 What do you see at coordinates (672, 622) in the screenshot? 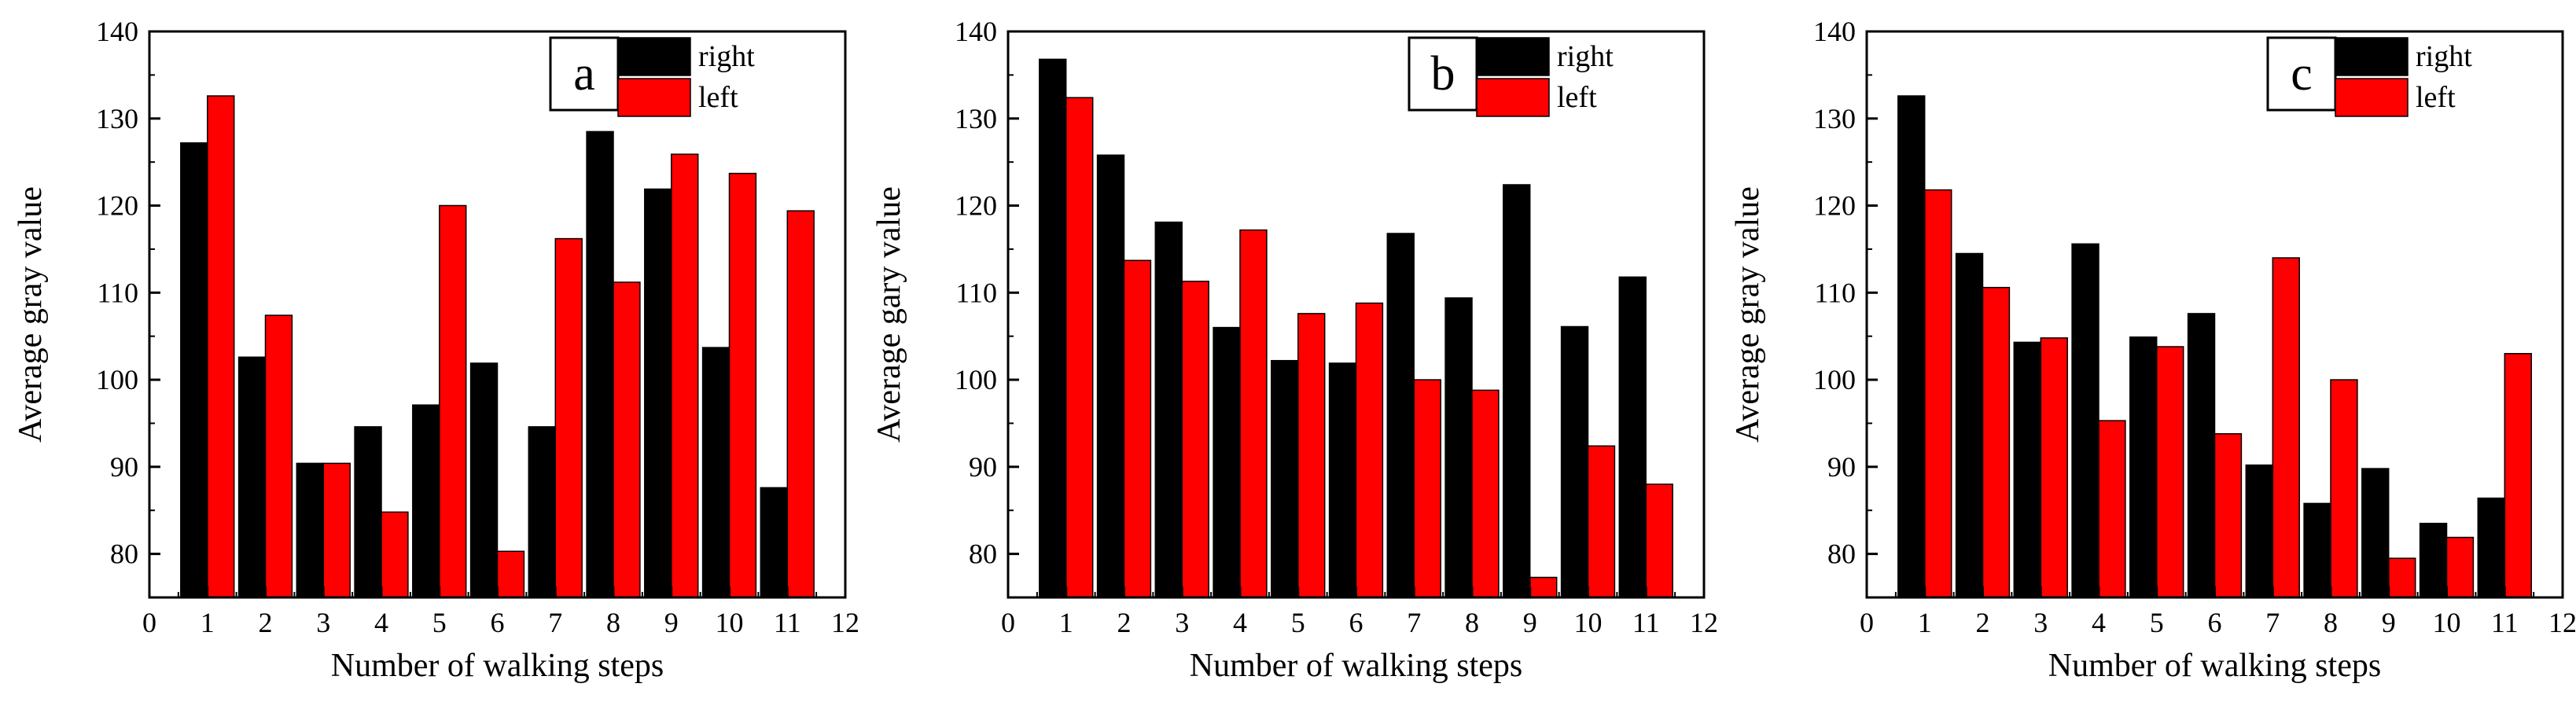
I see `x-tick-label: 9` at bounding box center [672, 622].